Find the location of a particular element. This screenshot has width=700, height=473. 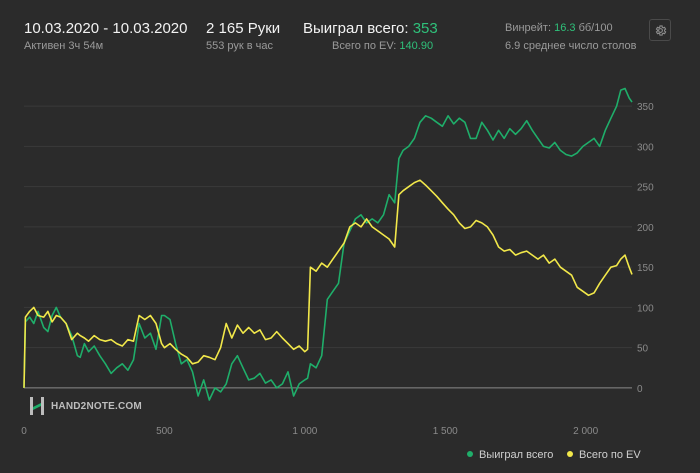

logo-text: HAND2NOTE.COM is located at coordinates (96, 406).